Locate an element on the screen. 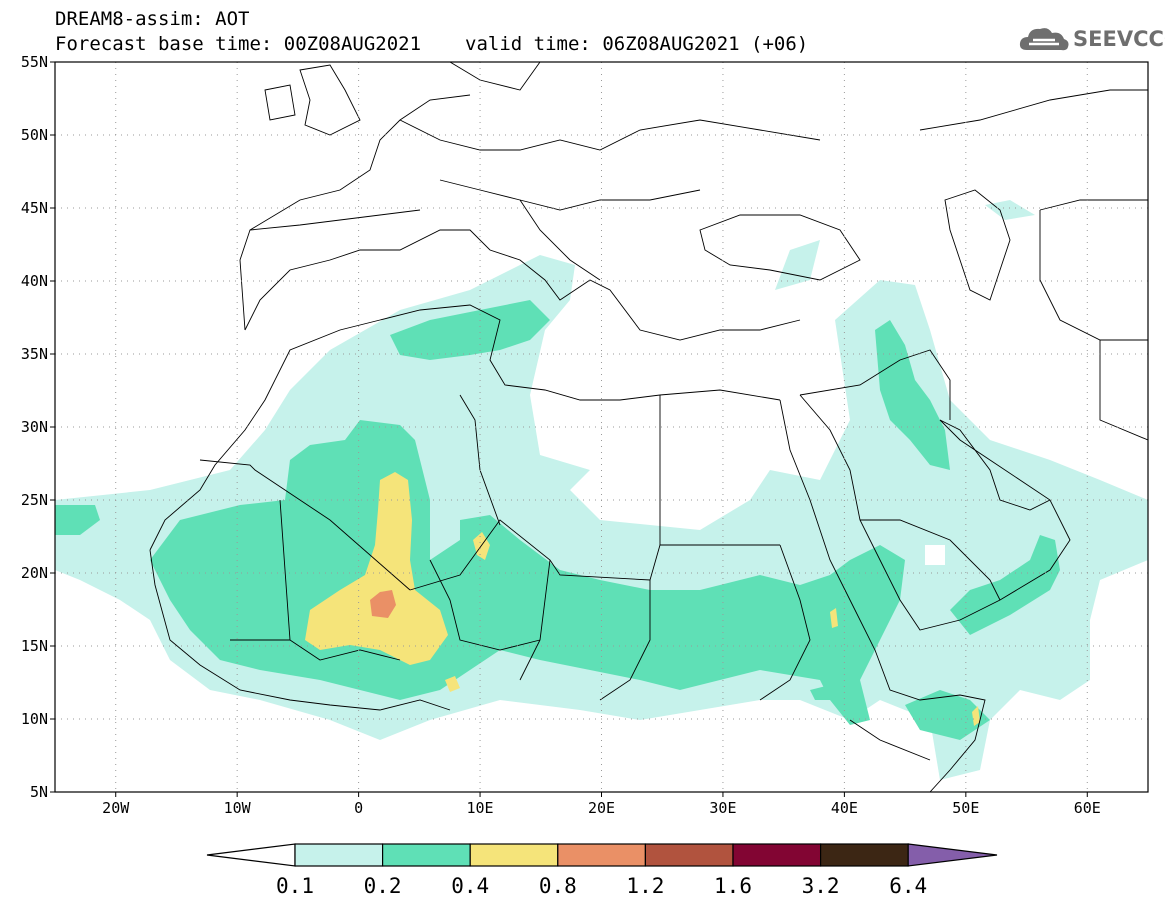  aot-band-0.2-tunisia is located at coordinates (470, 330).